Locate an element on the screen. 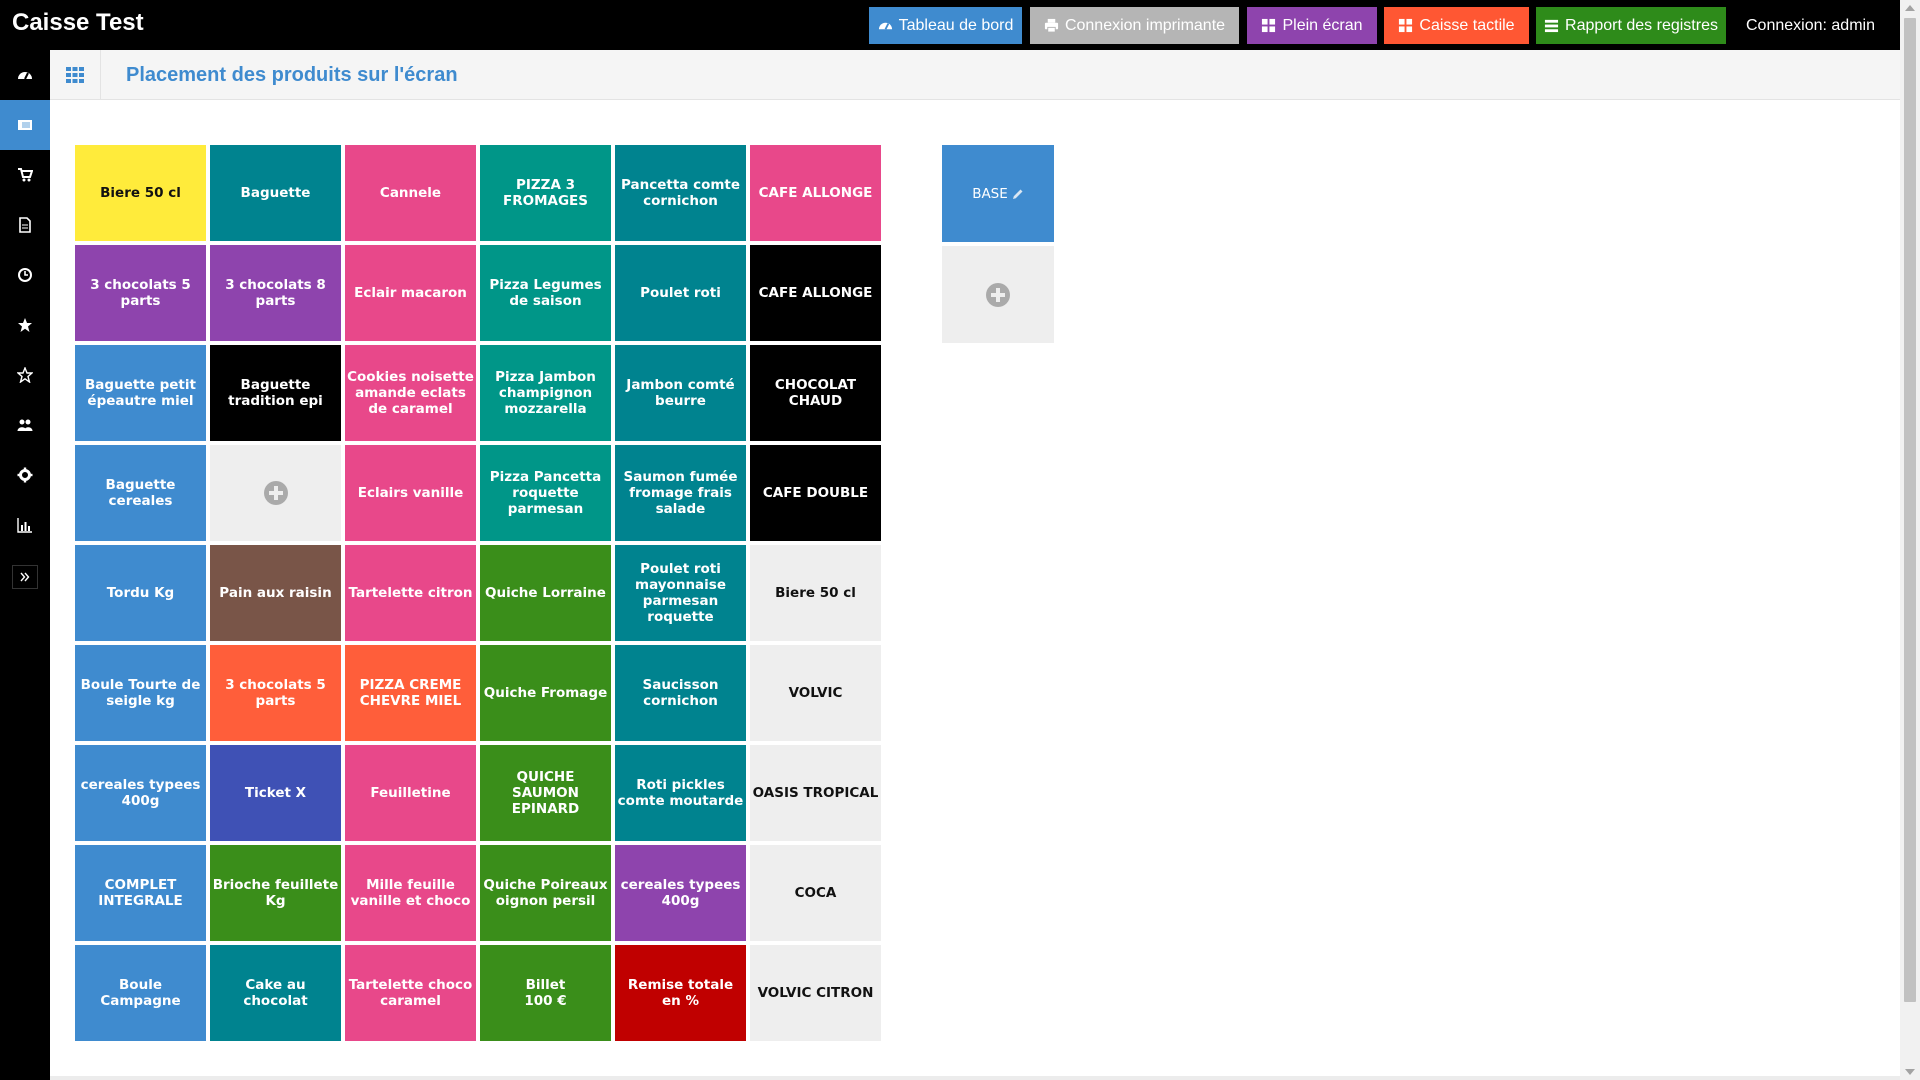 This screenshot has width=1920, height=1080. category-panel: BASE is located at coordinates (998, 244).